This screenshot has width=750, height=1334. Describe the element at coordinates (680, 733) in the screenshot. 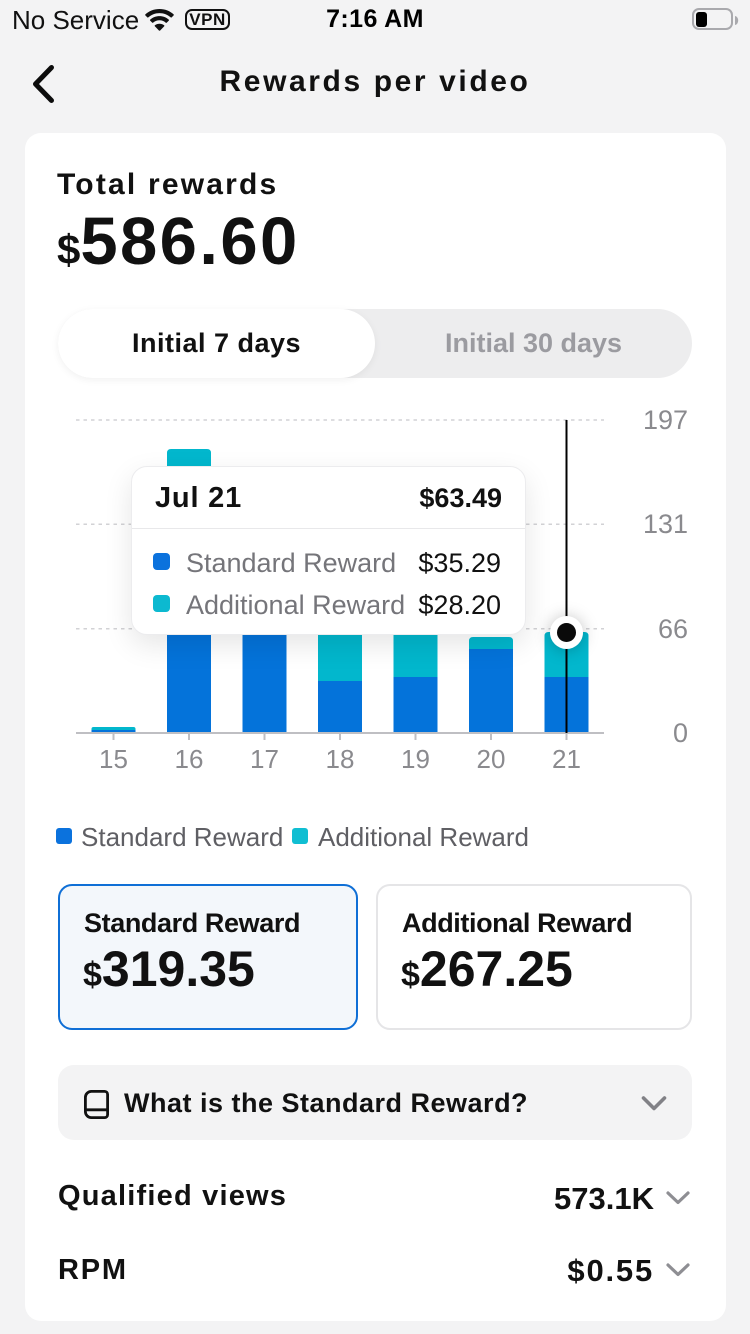

I see `svg-text: 0` at that location.